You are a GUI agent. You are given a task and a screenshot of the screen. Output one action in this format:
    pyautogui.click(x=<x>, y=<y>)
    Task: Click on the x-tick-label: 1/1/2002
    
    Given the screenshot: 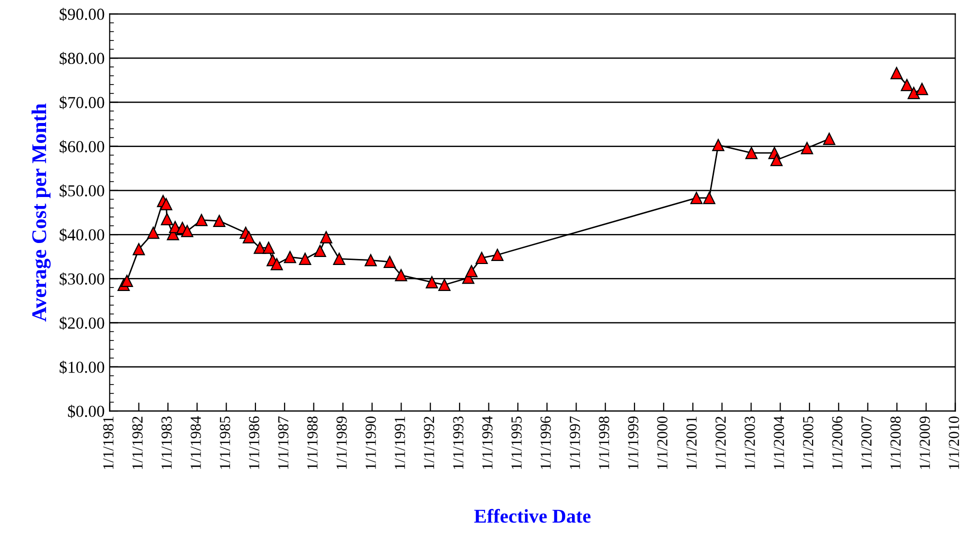 What is the action you would take?
    pyautogui.click(x=721, y=442)
    